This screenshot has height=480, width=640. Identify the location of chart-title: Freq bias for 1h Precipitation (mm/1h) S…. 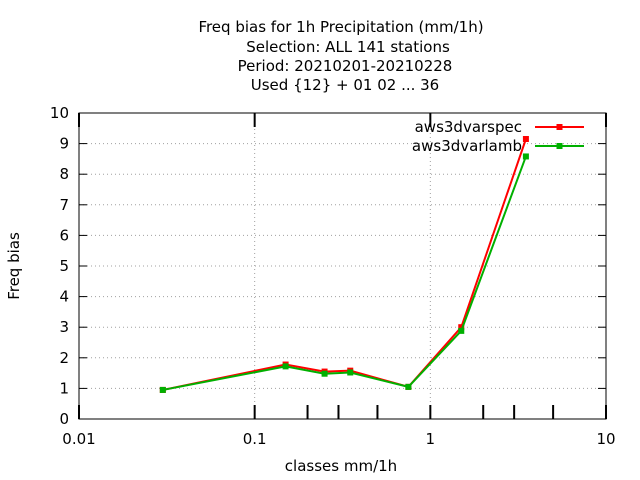
(340, 56).